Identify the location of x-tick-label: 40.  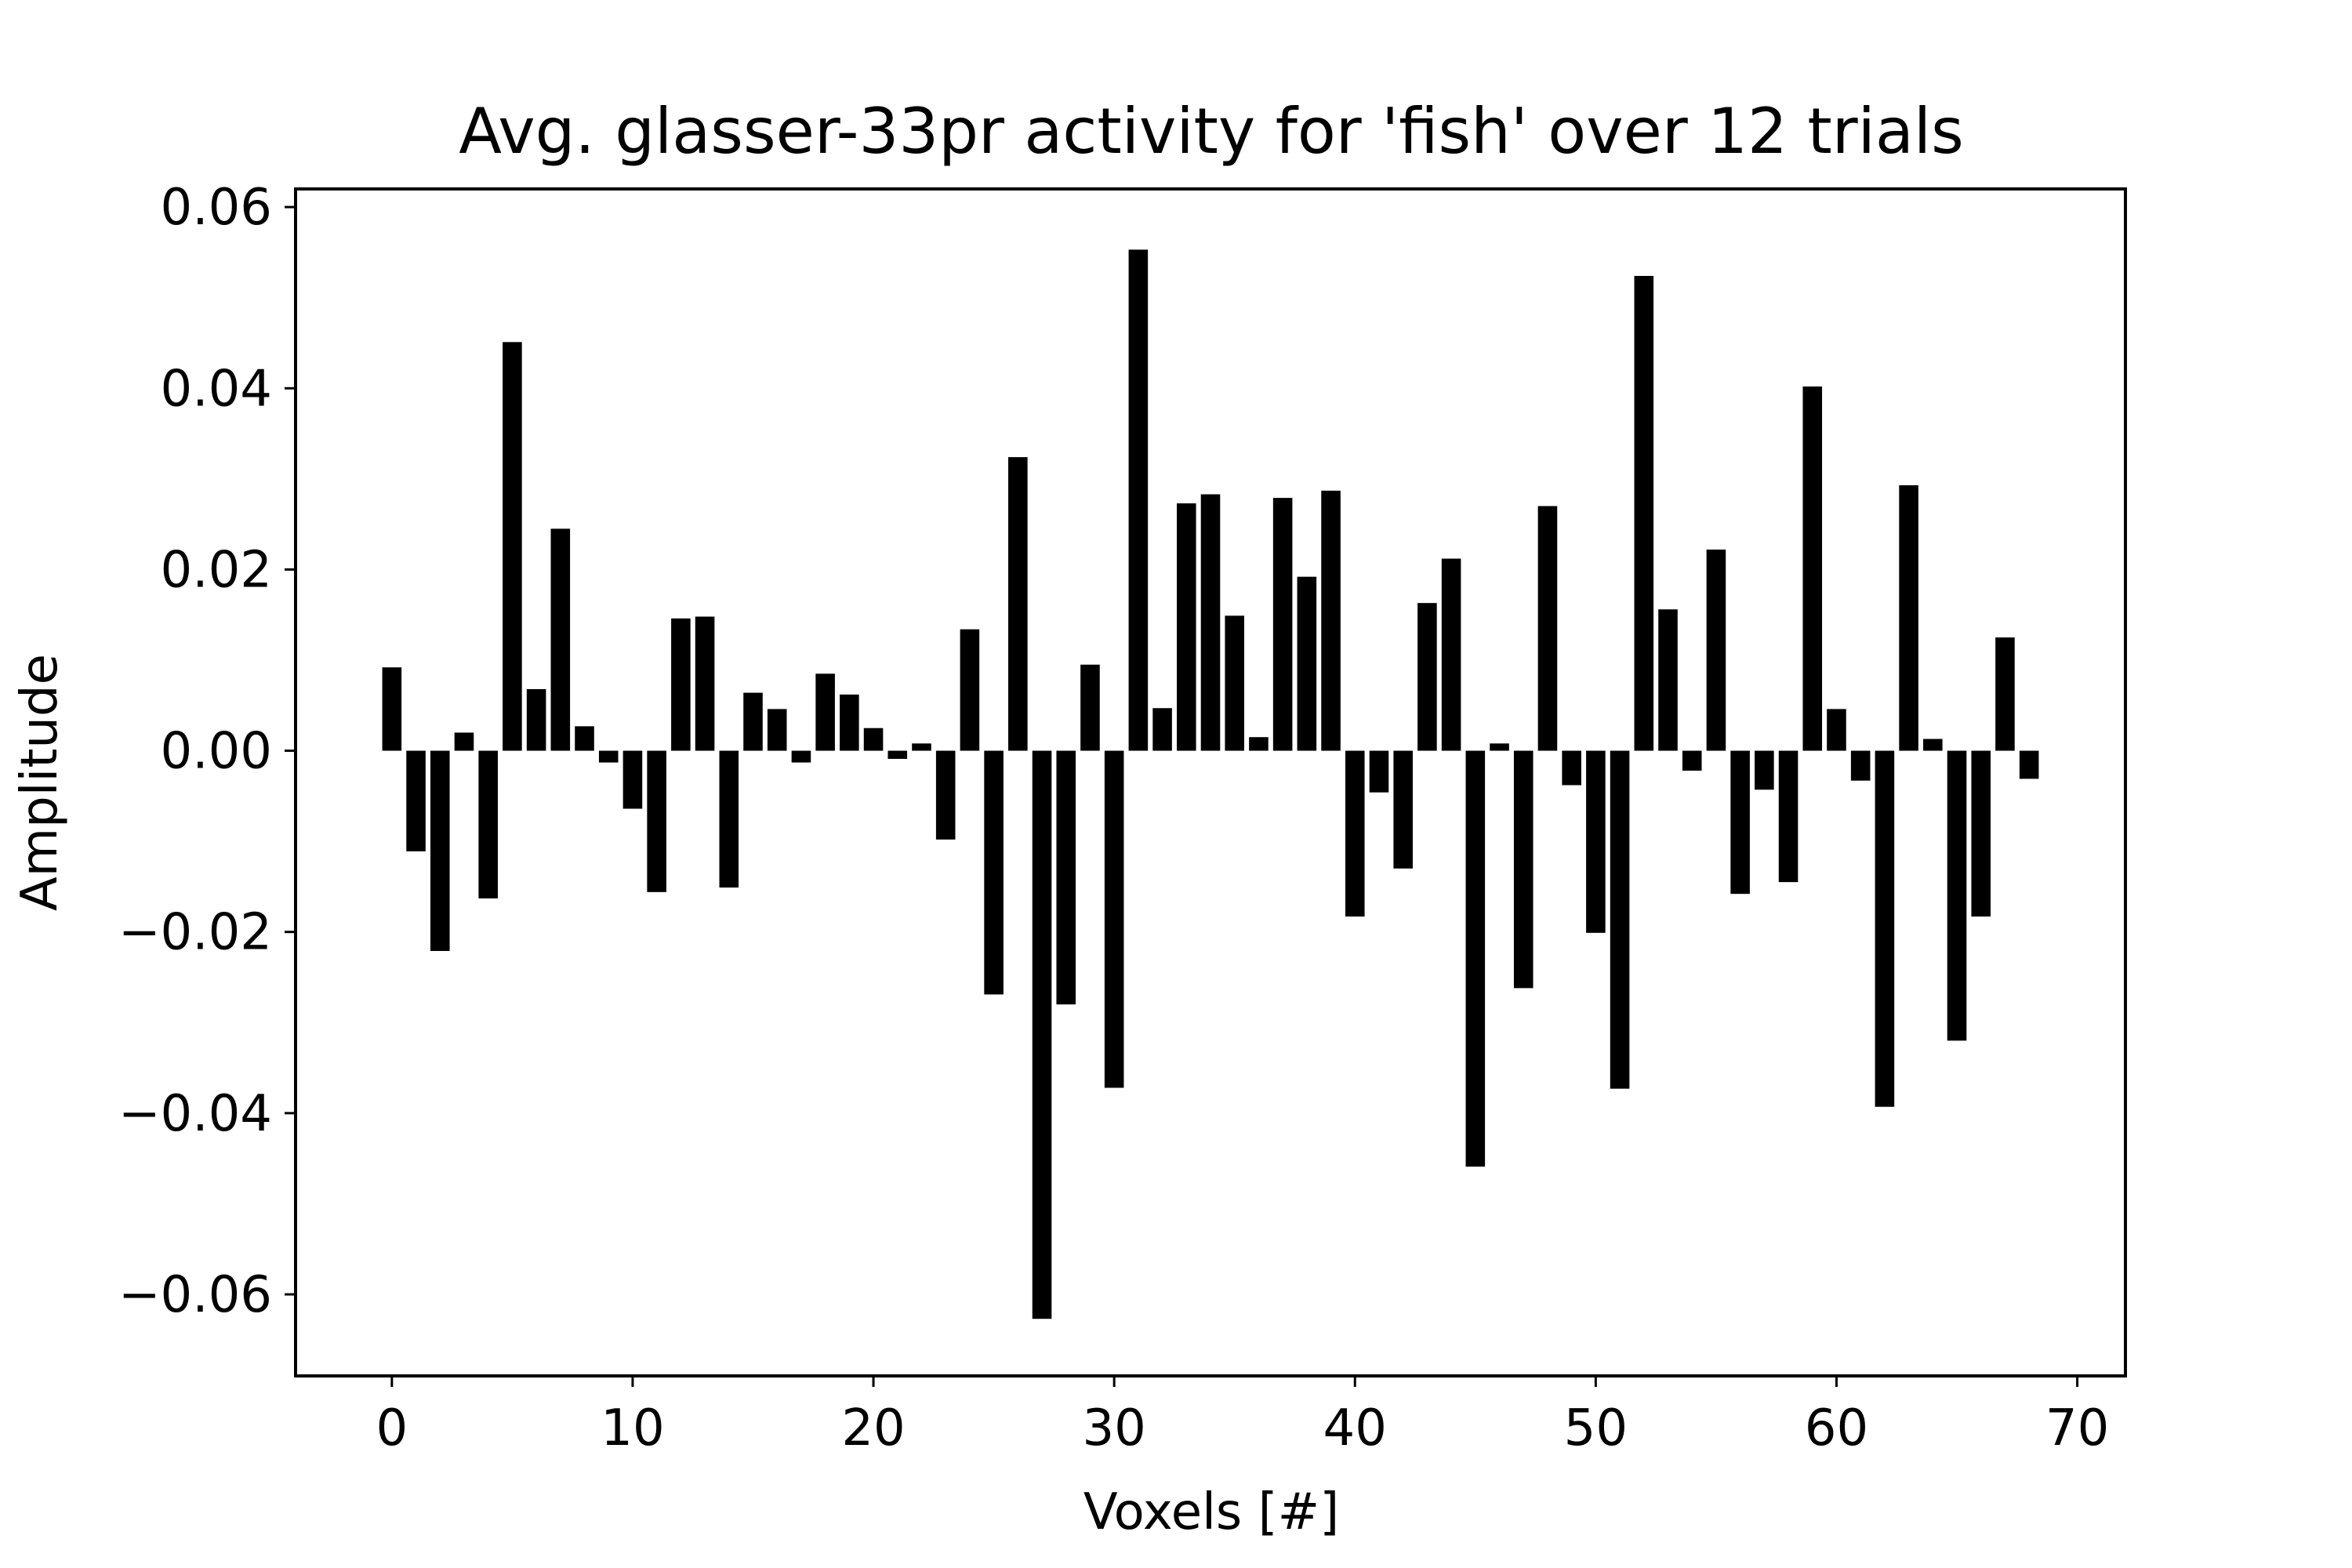
(1355, 1428).